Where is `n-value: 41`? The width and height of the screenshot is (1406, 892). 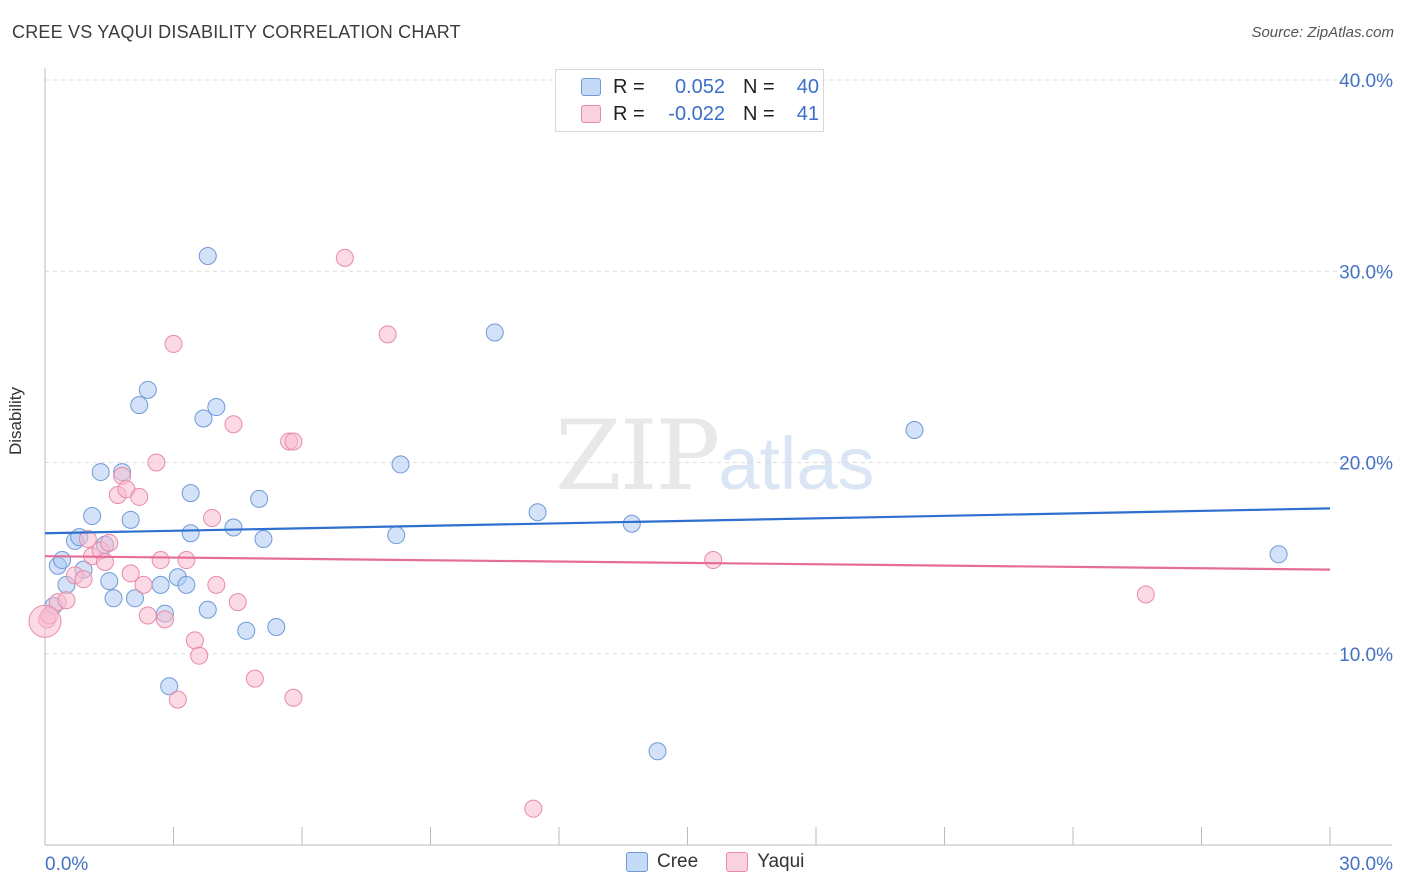 n-value: 41 is located at coordinates (807, 113).